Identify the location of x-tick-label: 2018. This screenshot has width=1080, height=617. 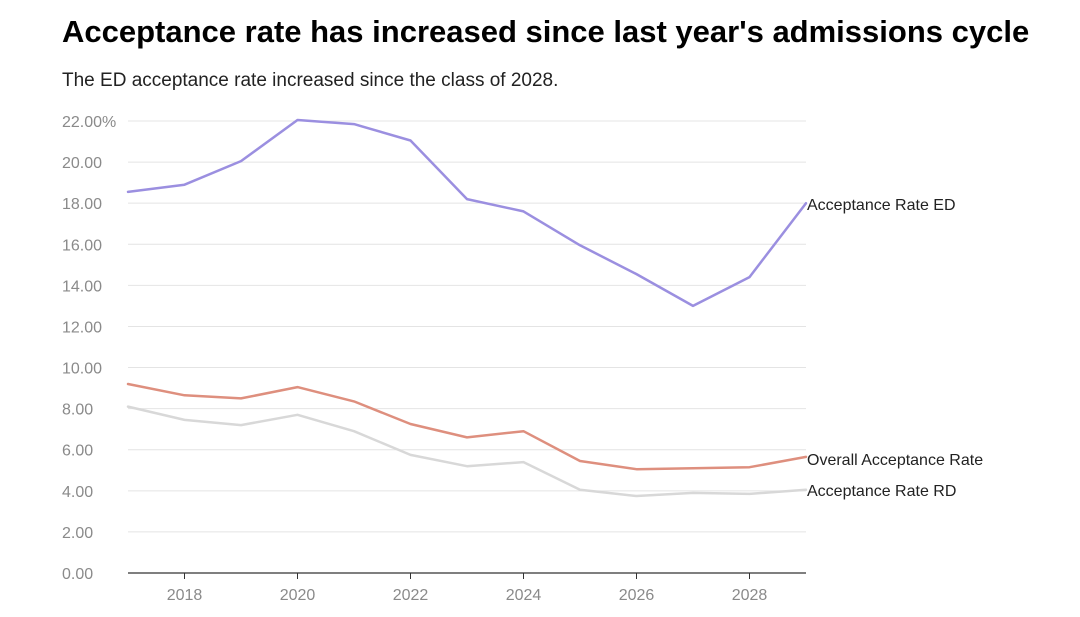
(185, 595).